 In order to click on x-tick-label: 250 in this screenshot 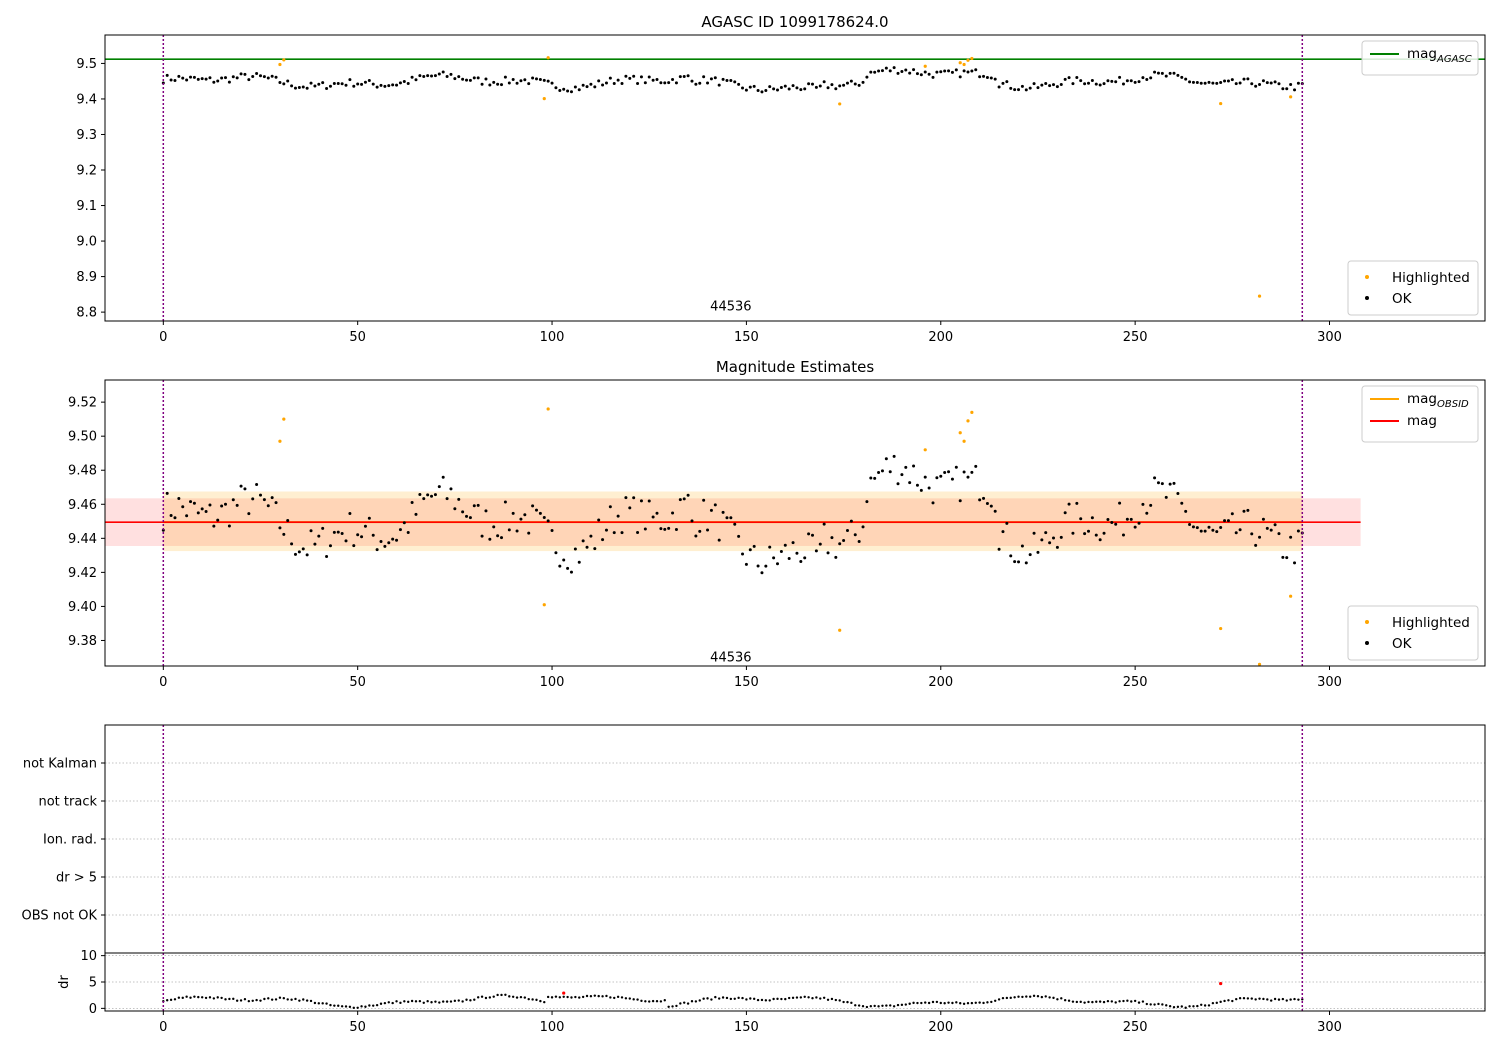, I will do `click(1135, 1027)`.